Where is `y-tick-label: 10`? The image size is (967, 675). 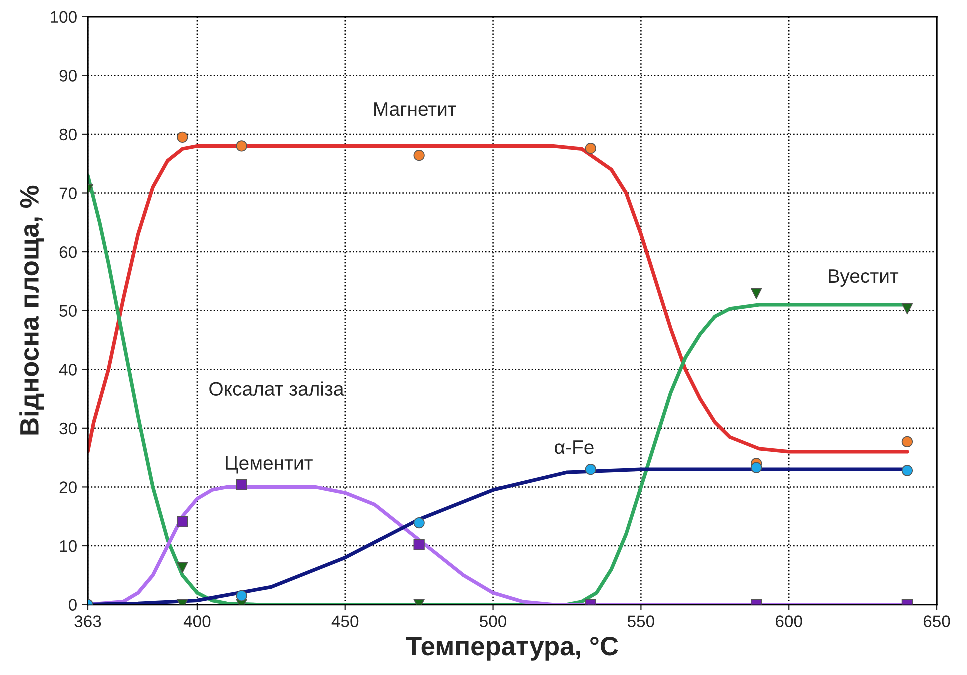
y-tick-label: 10 is located at coordinates (68, 546).